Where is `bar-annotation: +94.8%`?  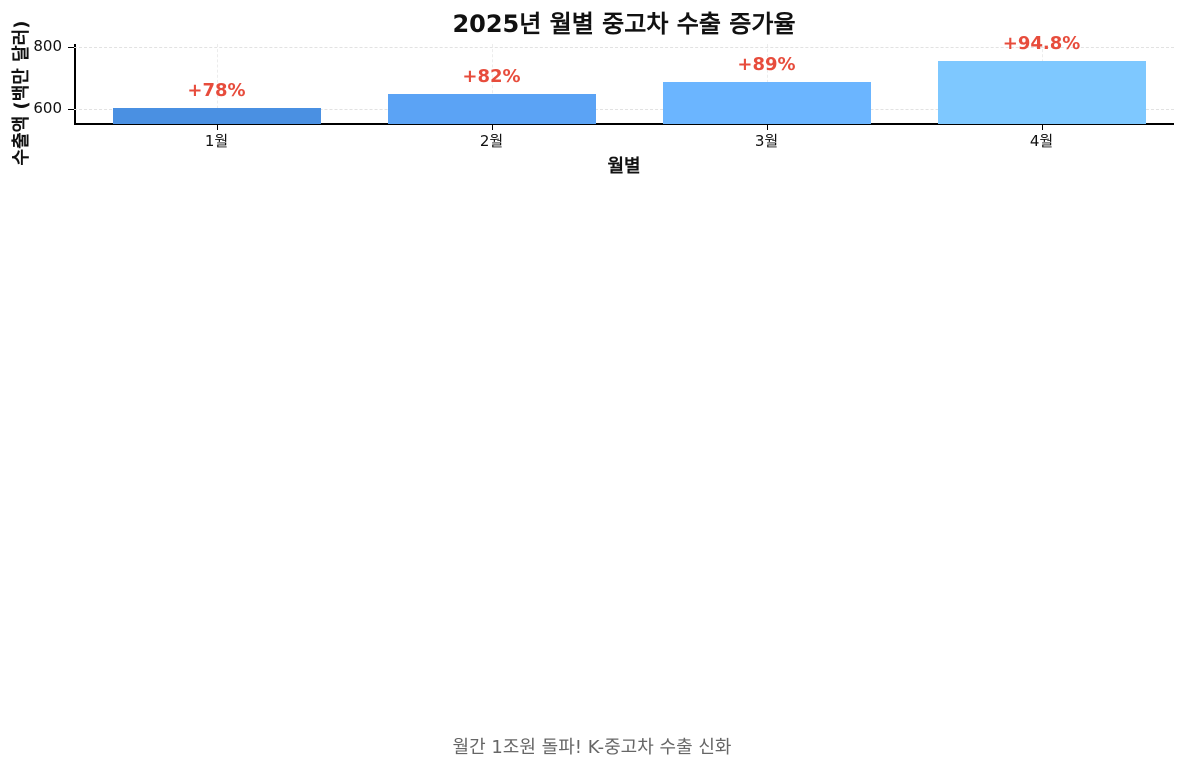
bar-annotation: +94.8% is located at coordinates (1041, 43).